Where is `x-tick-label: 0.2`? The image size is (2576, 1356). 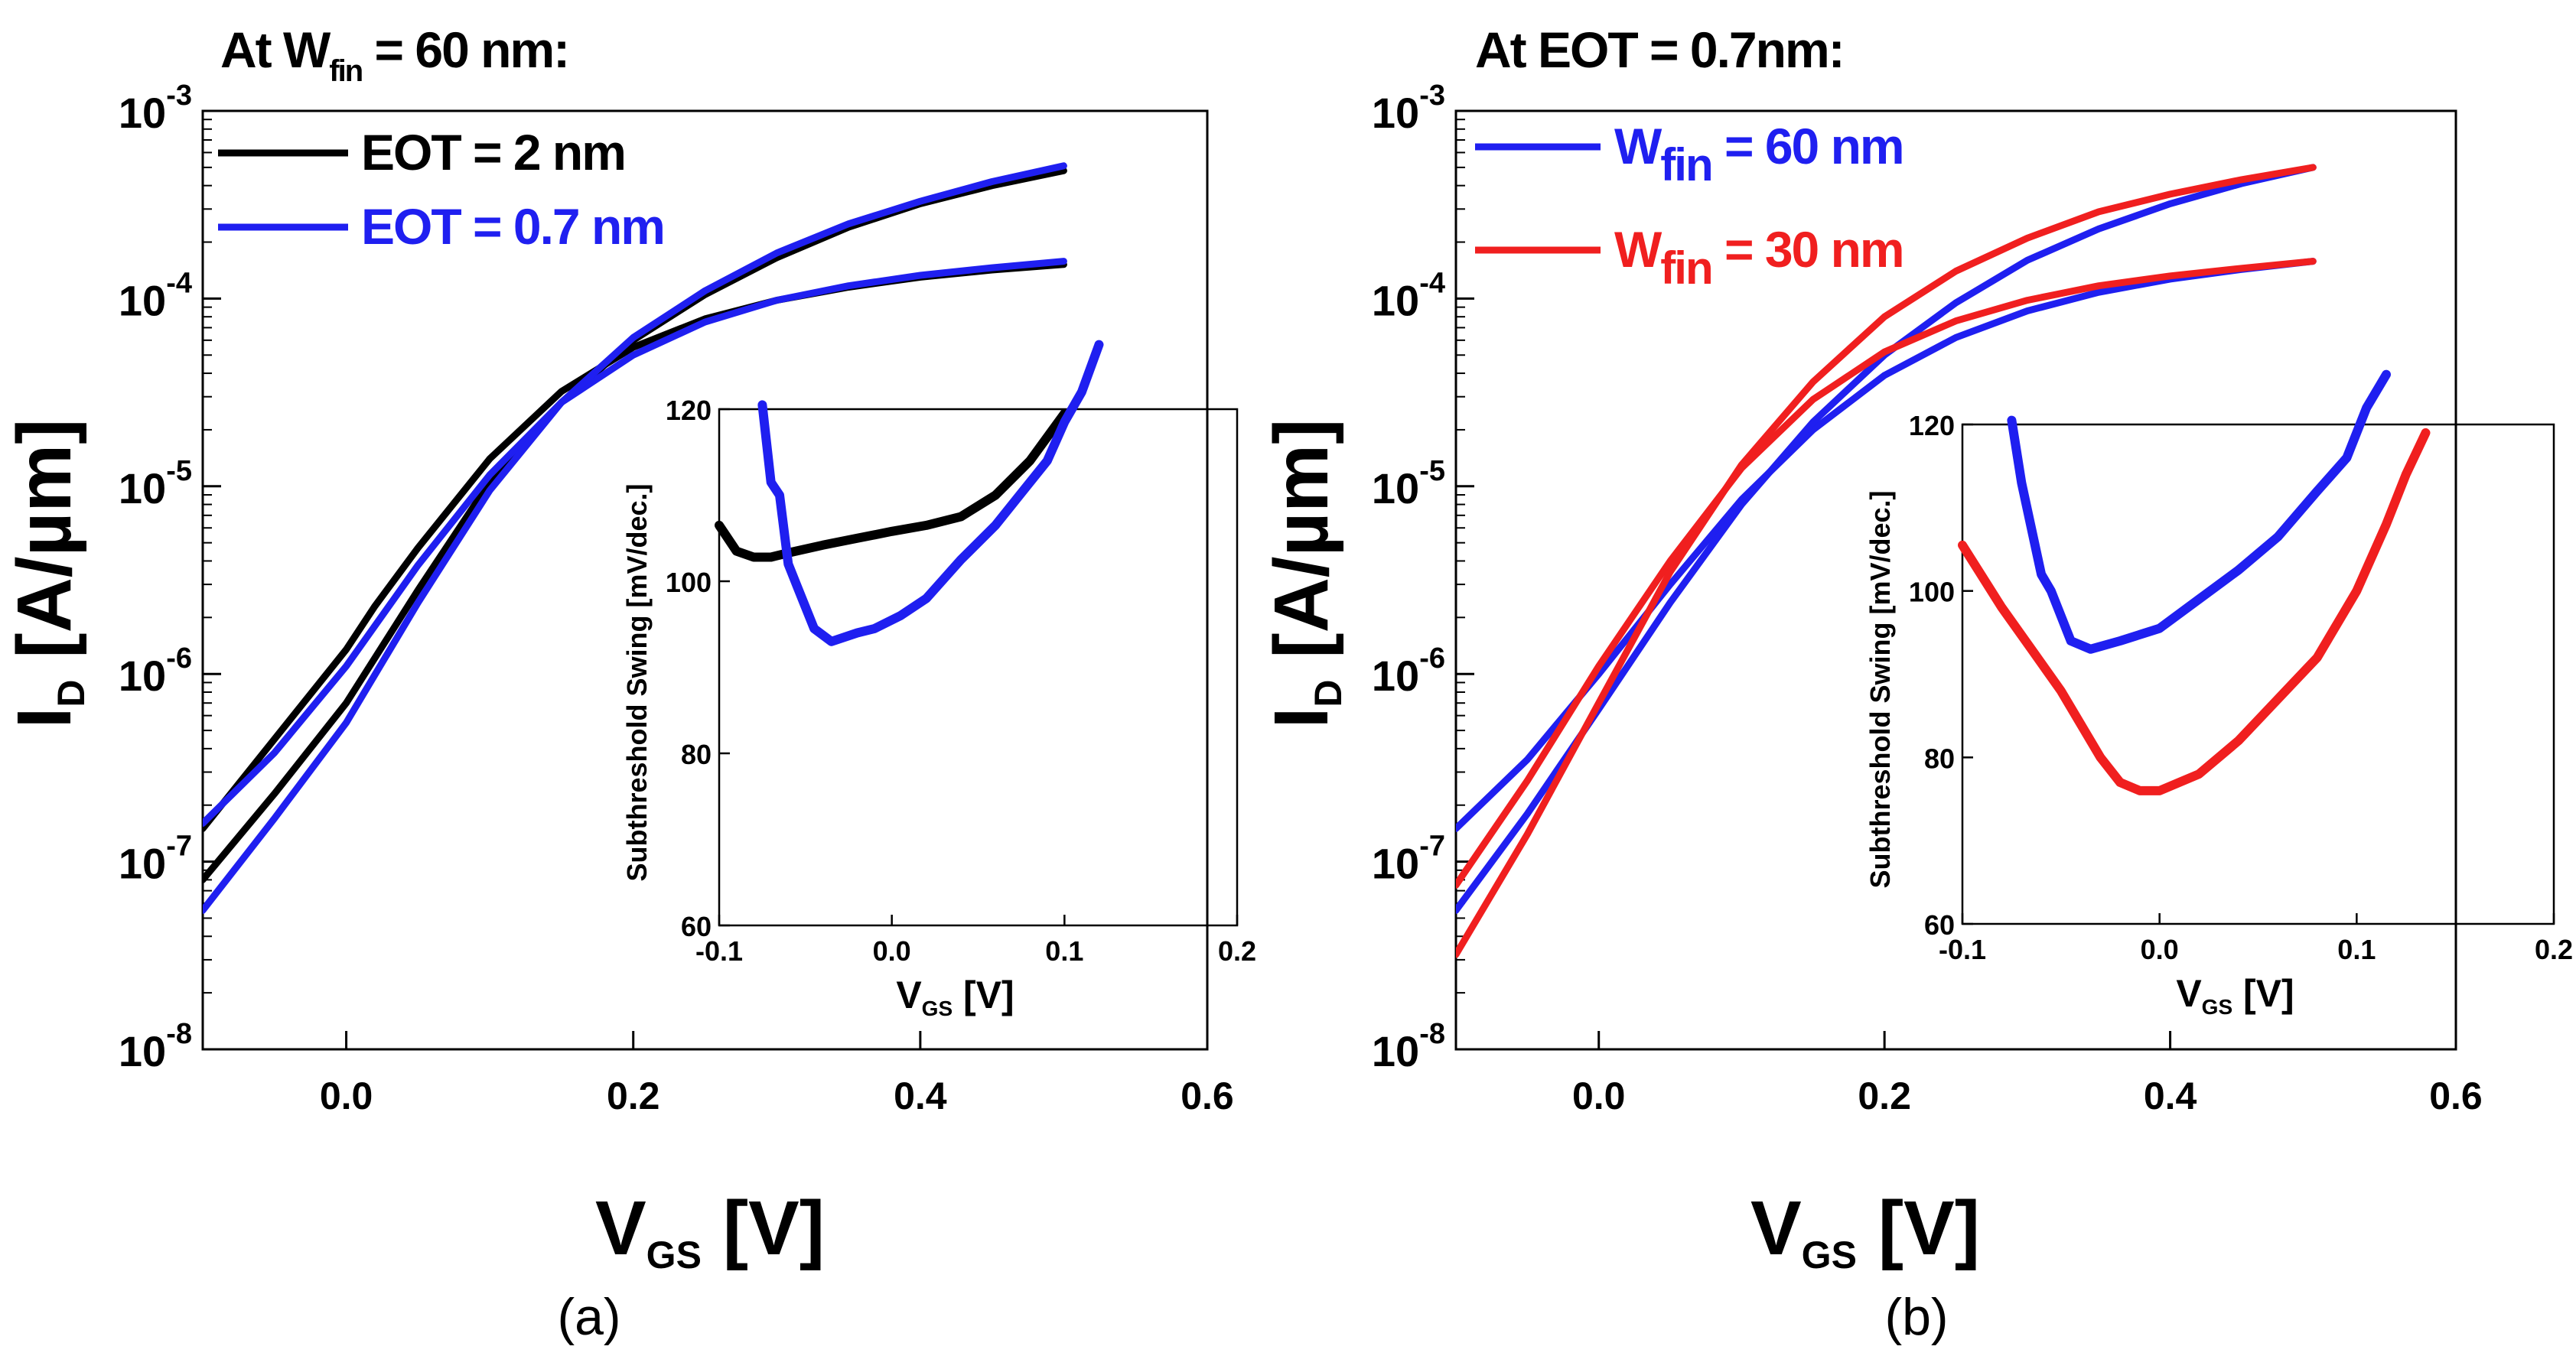
x-tick-label: 0.2 is located at coordinates (634, 1096).